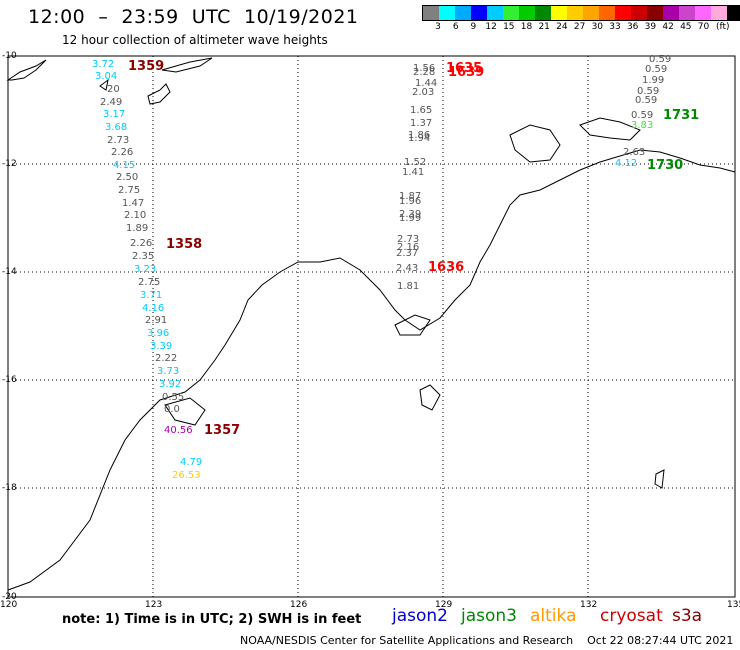 The height and width of the screenshot is (650, 740). Describe the element at coordinates (597, 27) in the screenshot. I see `legend-tick: 30` at that location.